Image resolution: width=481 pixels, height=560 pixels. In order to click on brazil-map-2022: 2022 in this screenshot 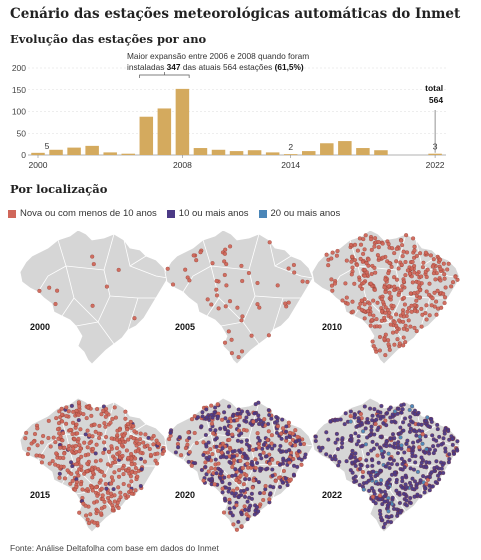, I will do `click(386, 465)`.